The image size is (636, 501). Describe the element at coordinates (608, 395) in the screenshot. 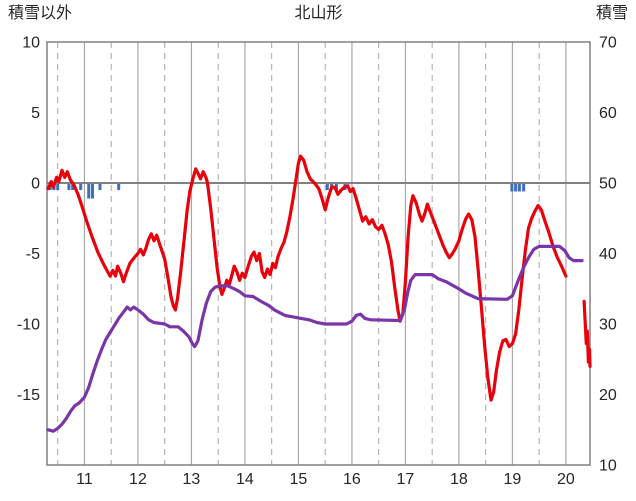

I see `y-tick-label-right: 20` at that location.